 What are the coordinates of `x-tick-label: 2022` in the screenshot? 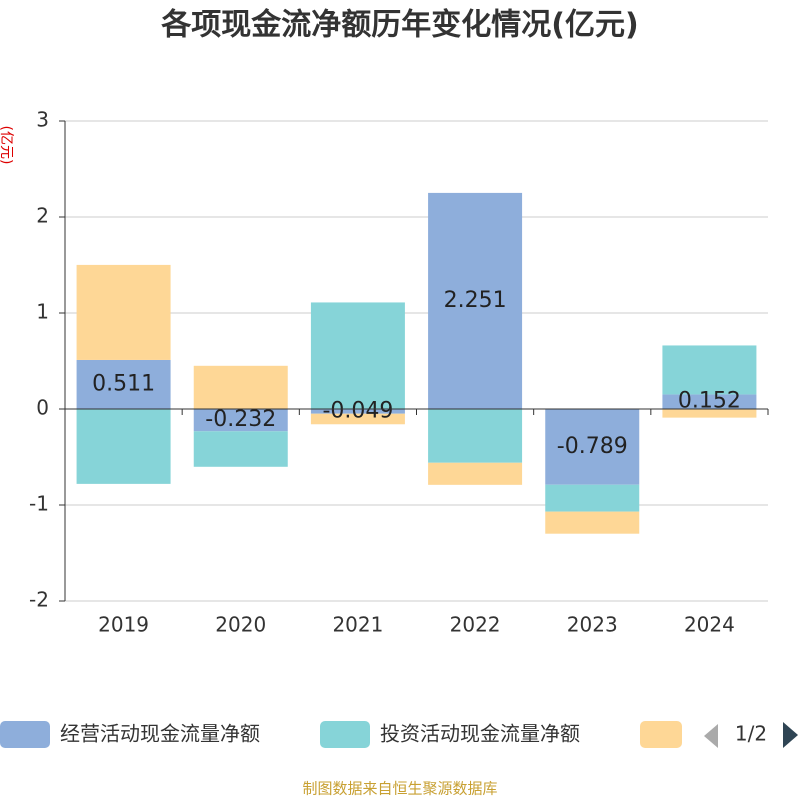 It's located at (475, 625).